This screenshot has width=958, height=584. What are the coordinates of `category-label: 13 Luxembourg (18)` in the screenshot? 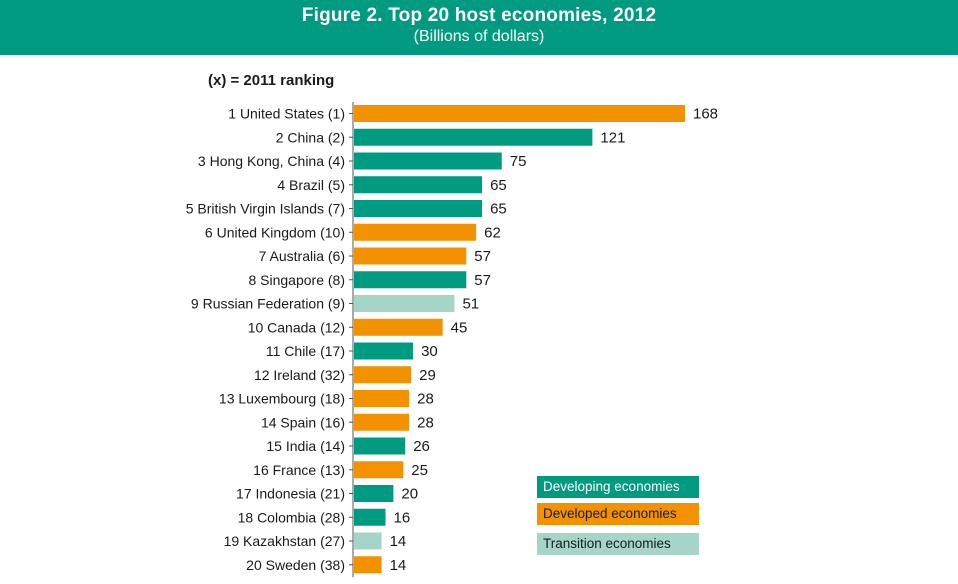 It's located at (282, 399).